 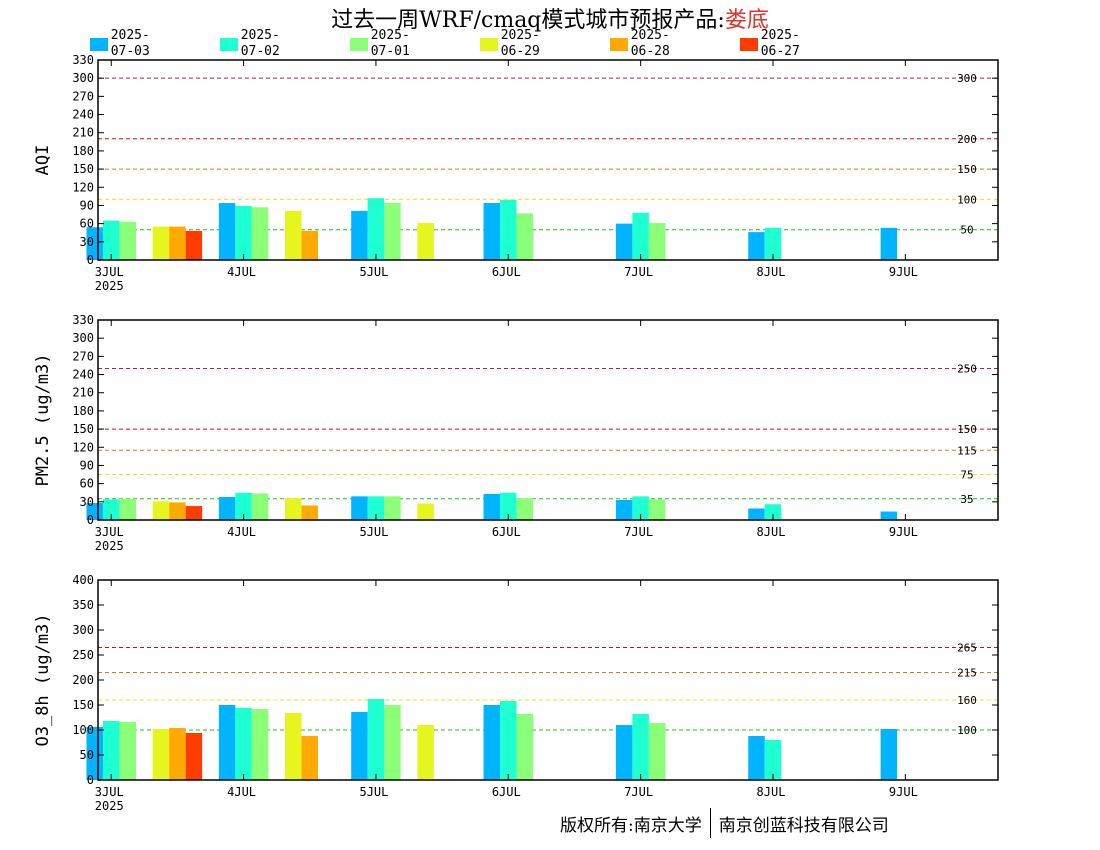 What do you see at coordinates (83, 730) in the screenshot?
I see `y-tick-label: 100` at bounding box center [83, 730].